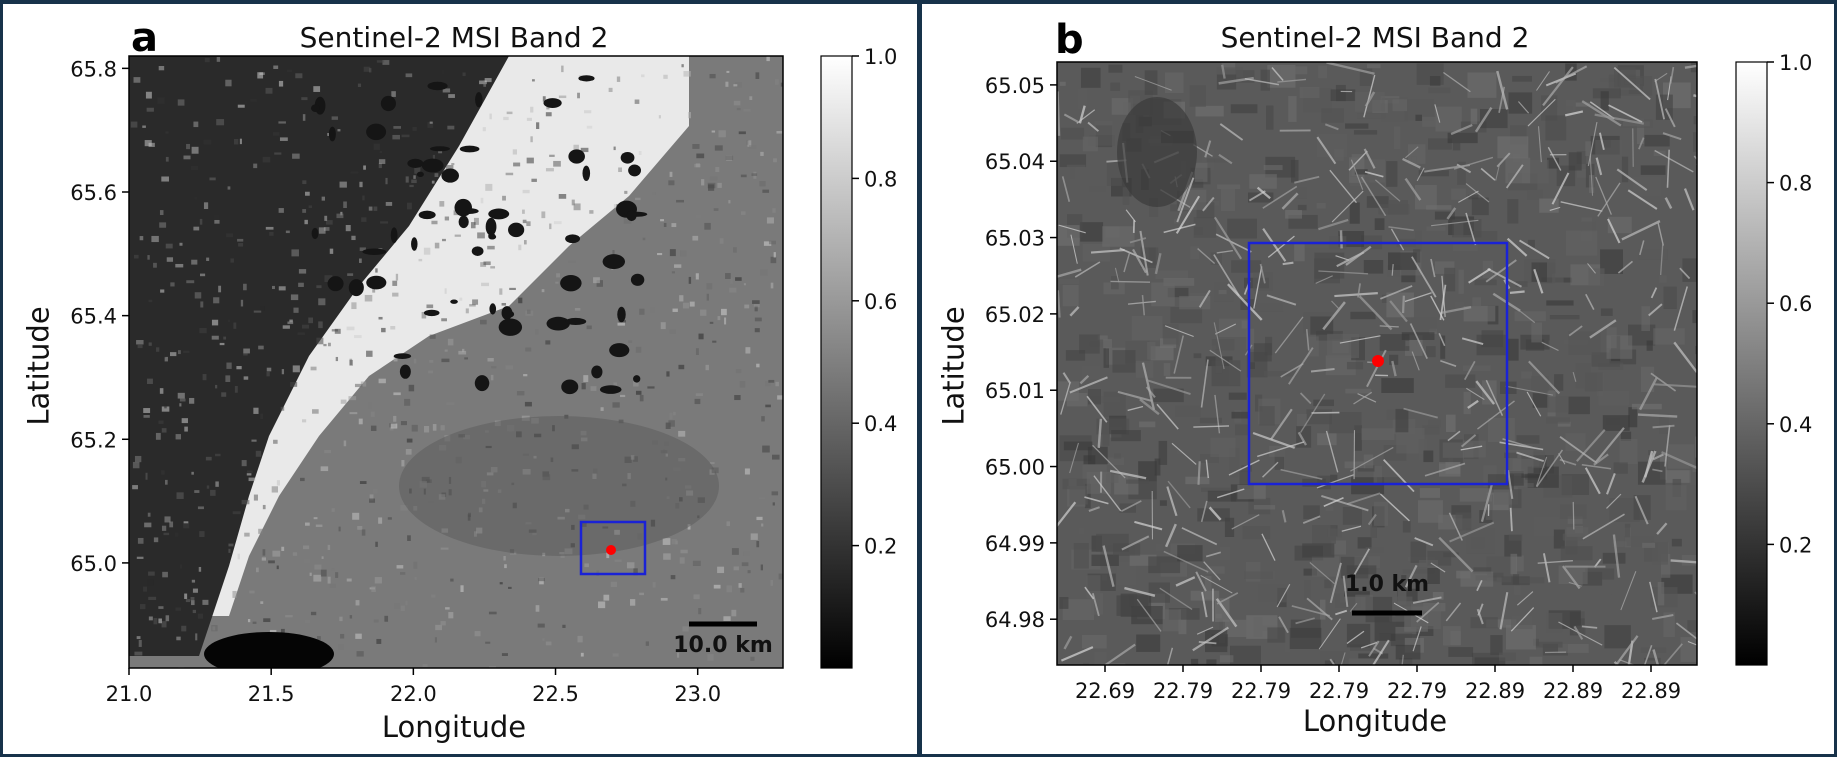 The height and width of the screenshot is (757, 1837). What do you see at coordinates (1069, 40) in the screenshot?
I see `panel-label-b: b` at bounding box center [1069, 40].